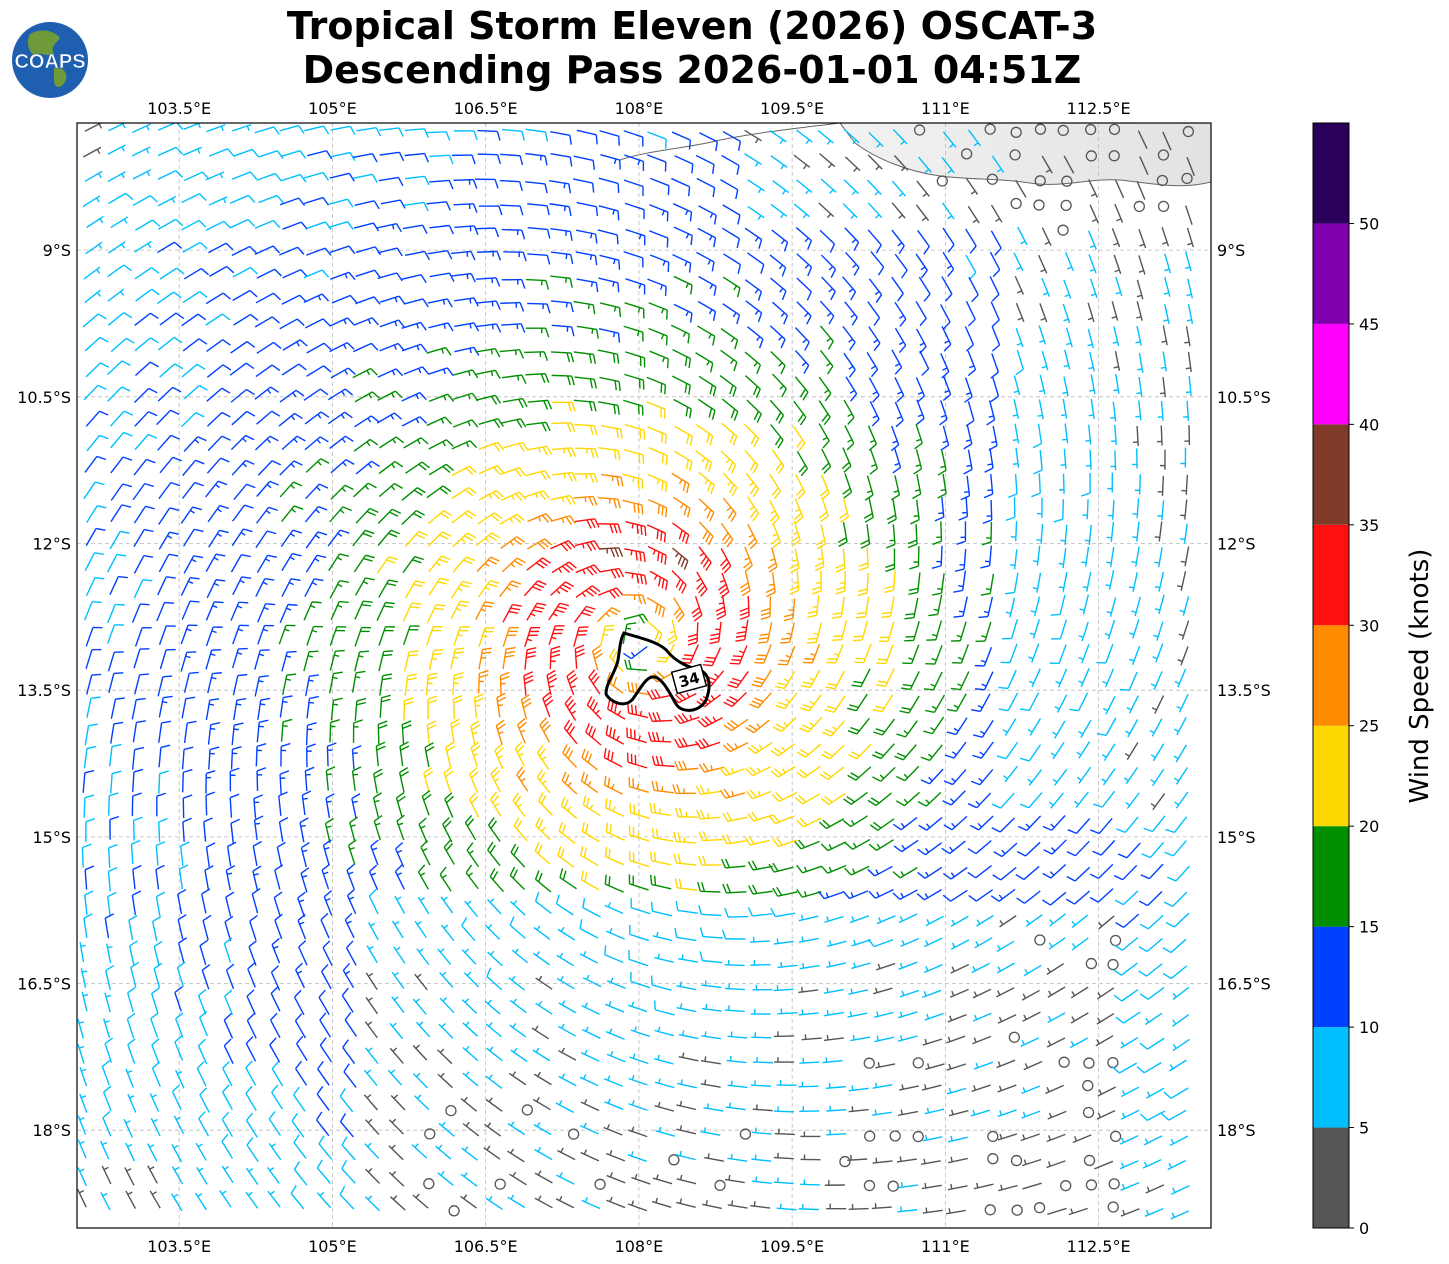 The image size is (1449, 1264). I want to click on logo-text: COAPS, so click(49, 62).